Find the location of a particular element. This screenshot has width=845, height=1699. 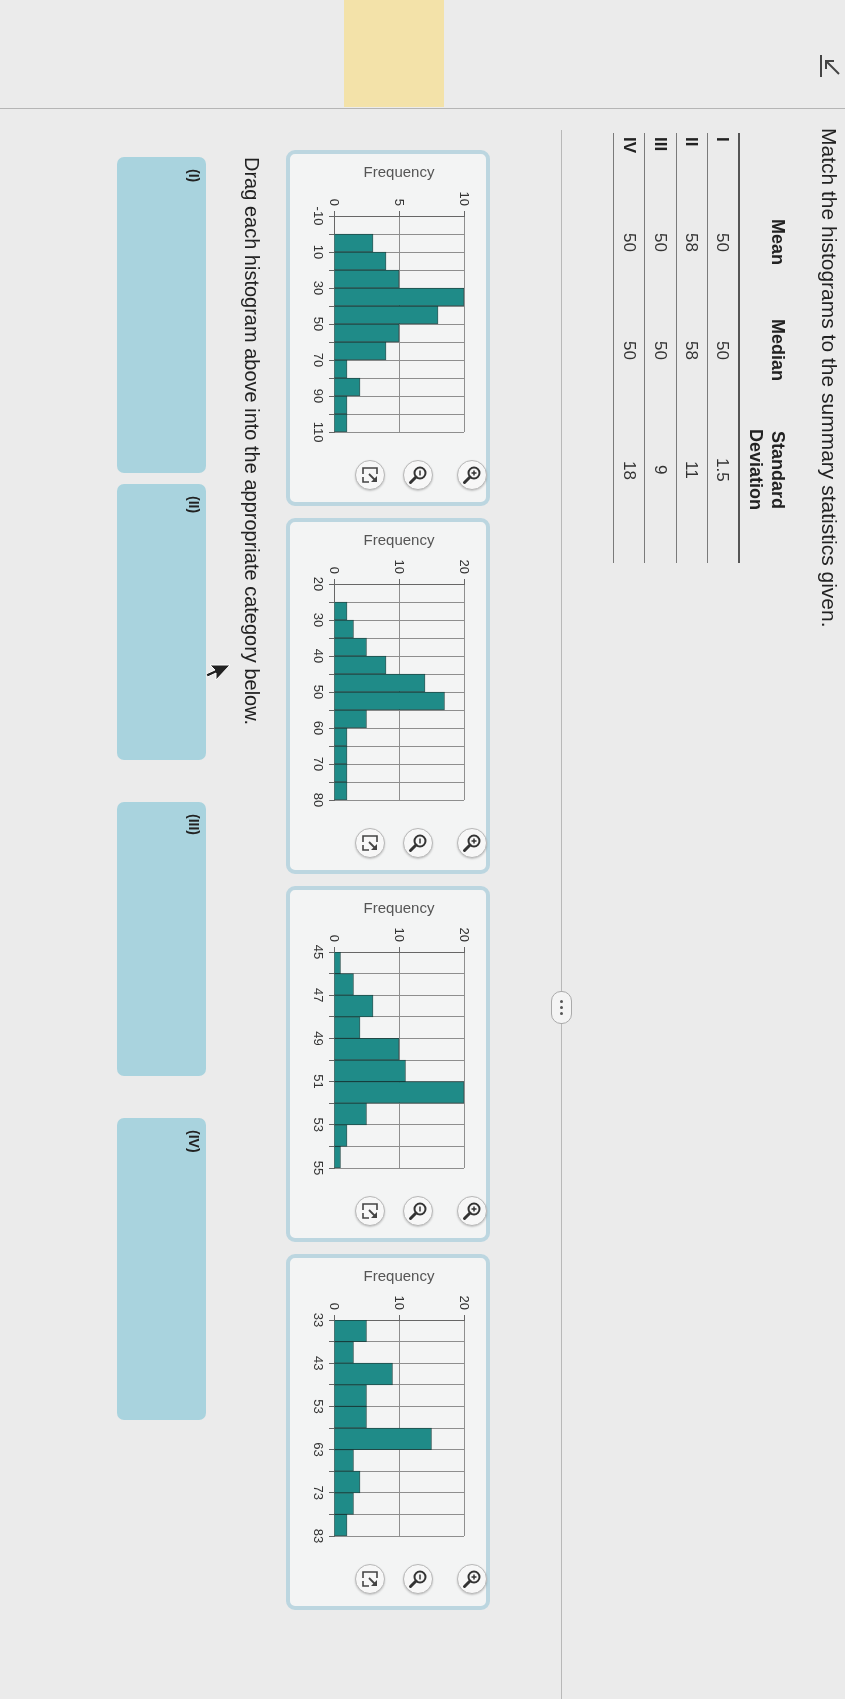

y-tick-label: 40 is located at coordinates (319, 656).